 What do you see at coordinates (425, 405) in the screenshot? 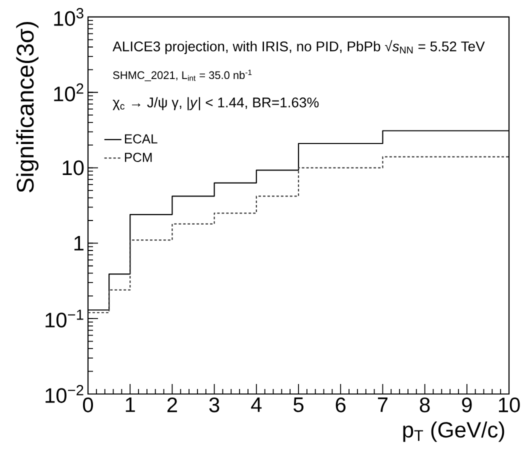
I see `x-tick-label: 8` at bounding box center [425, 405].